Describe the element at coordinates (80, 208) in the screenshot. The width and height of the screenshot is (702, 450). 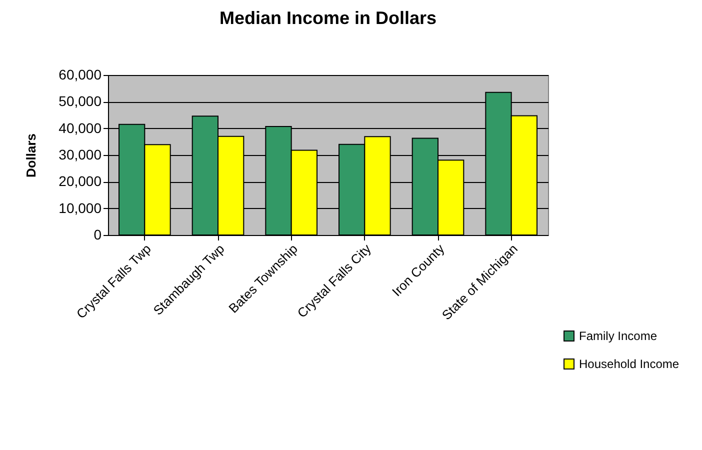
I see `y-tick-label: 10,000` at that location.